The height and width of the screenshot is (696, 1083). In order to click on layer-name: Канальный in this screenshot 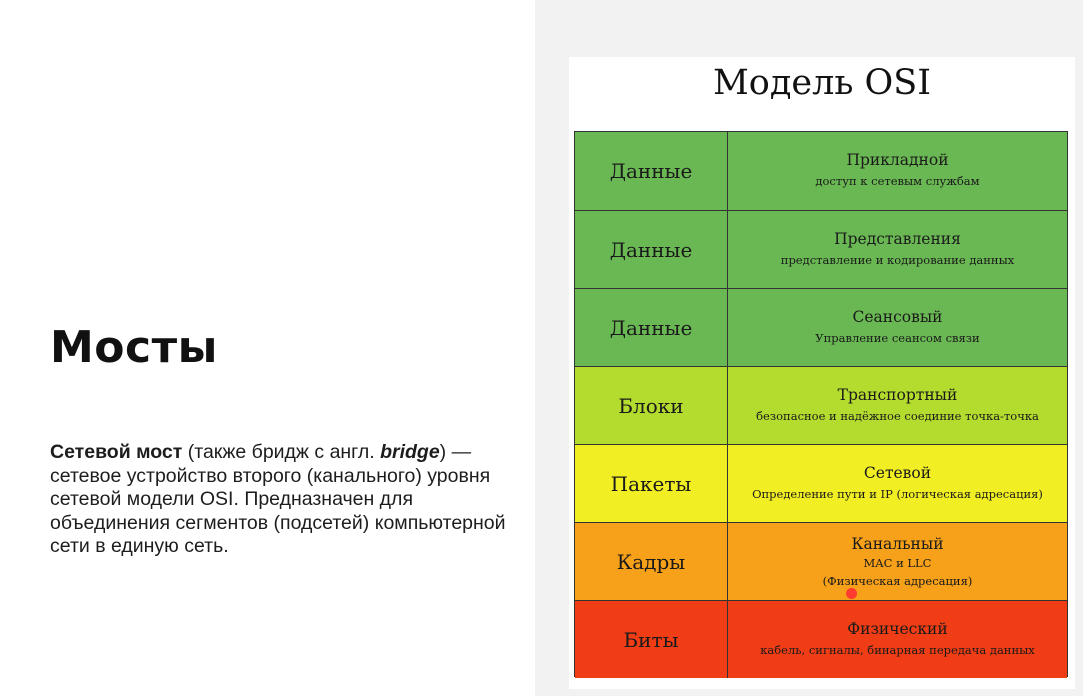, I will do `click(897, 543)`.